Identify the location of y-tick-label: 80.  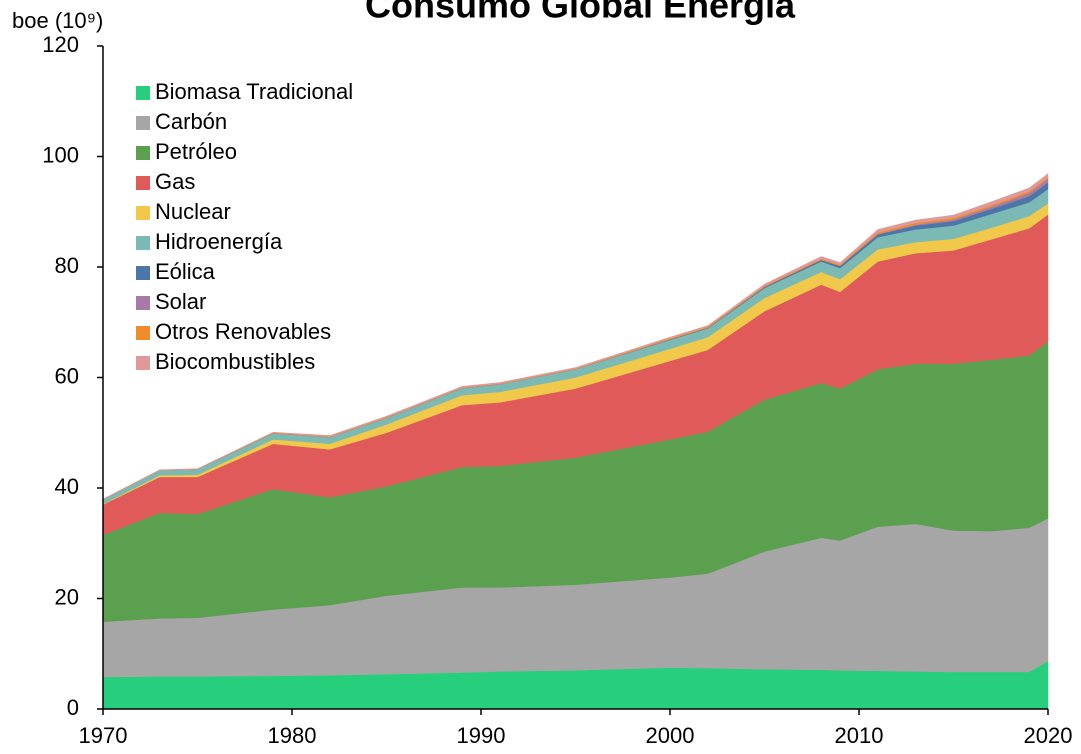
(67, 265).